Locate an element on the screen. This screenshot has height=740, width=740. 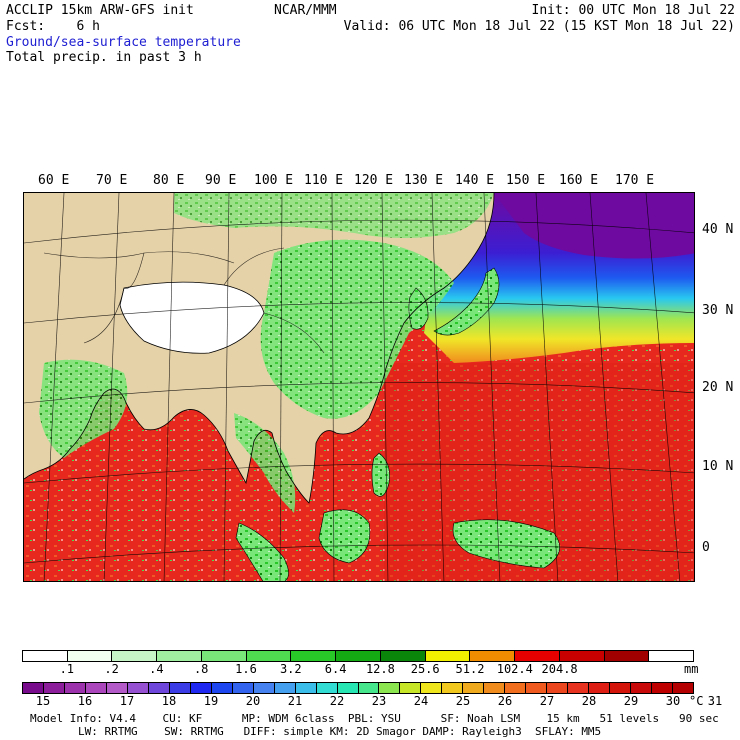
temp-tick-label: 20 is located at coordinates (253, 701).